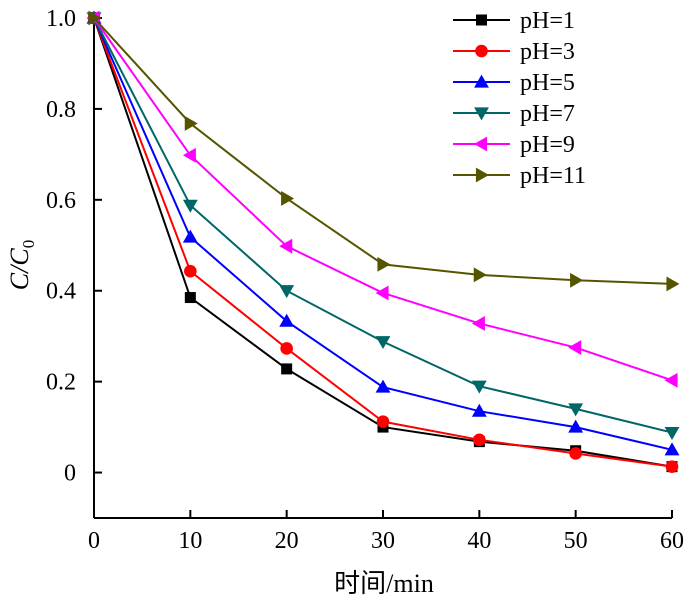  Describe the element at coordinates (514, 83) in the screenshot. I see `legend-item: pH=5` at that location.